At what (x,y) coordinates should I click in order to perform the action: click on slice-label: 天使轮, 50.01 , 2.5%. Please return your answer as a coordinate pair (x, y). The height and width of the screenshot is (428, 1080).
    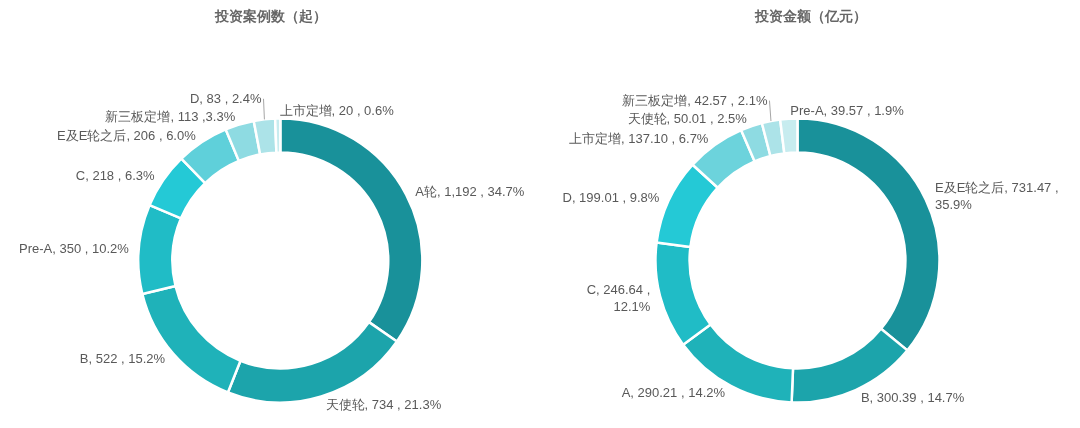
    Looking at the image, I should click on (687, 119).